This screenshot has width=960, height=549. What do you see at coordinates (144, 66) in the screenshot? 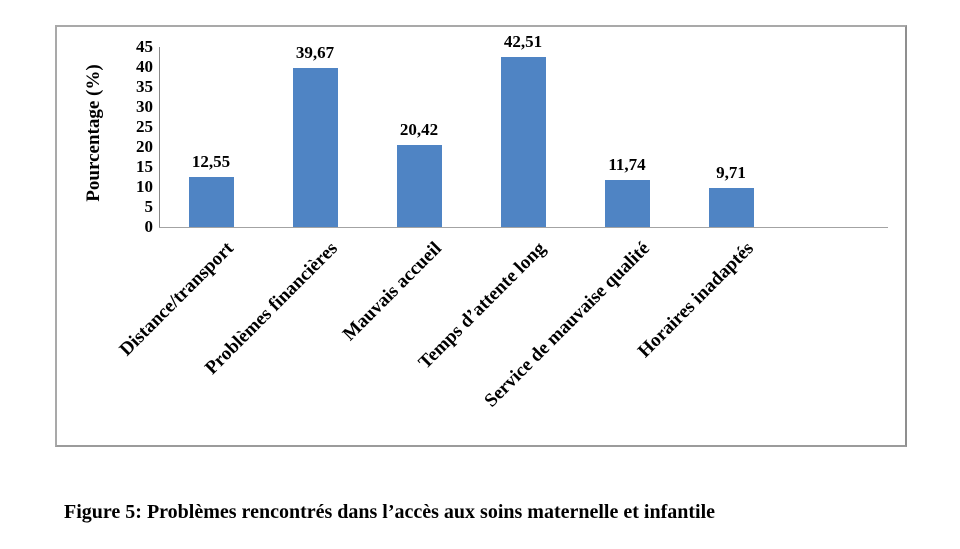
I see `y-tick-label: 40` at bounding box center [144, 66].